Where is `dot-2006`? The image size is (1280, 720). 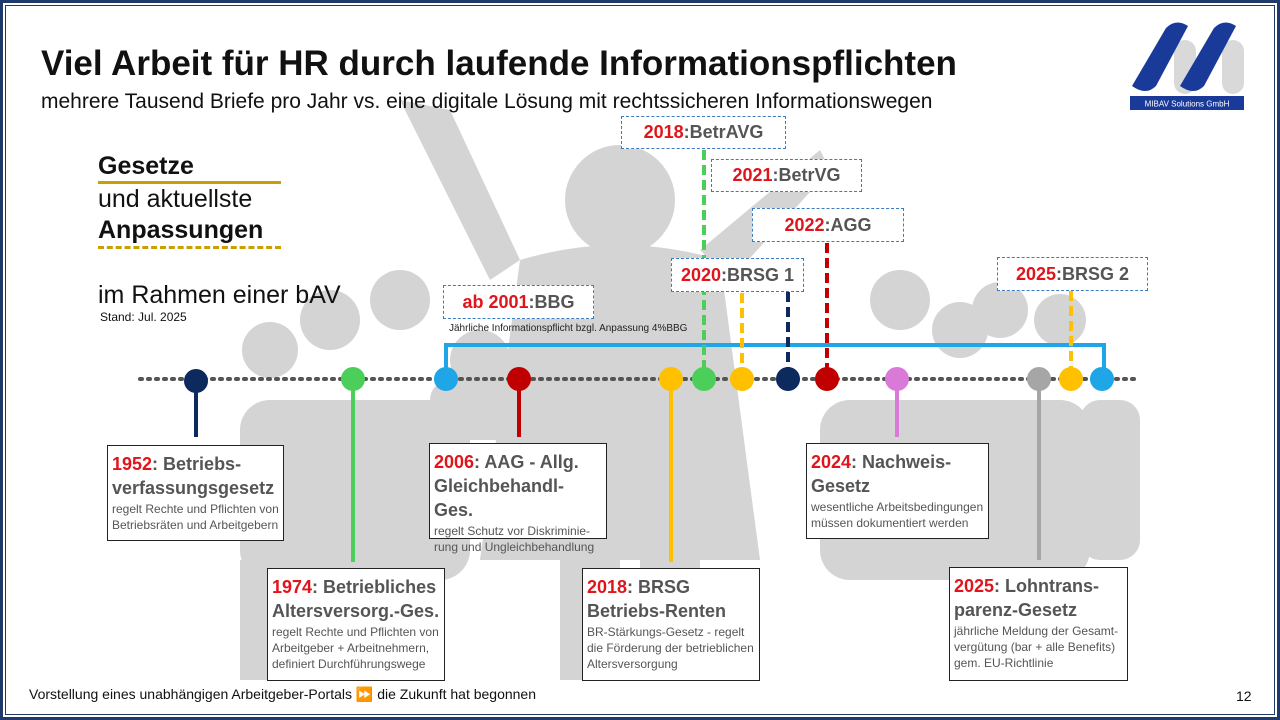 dot-2006 is located at coordinates (519, 379).